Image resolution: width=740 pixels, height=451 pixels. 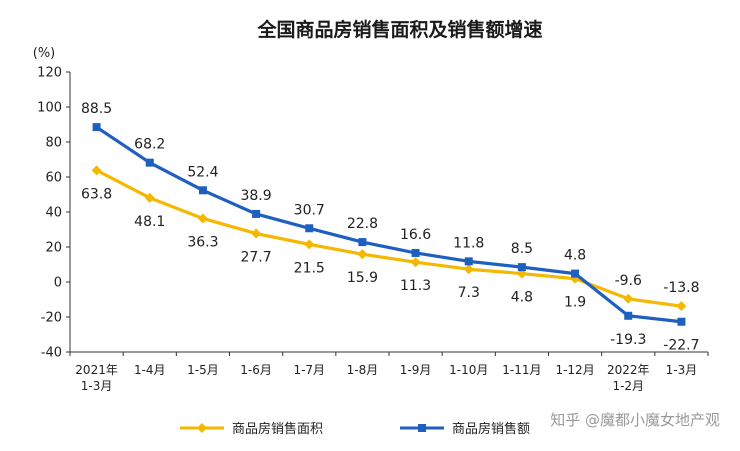 What do you see at coordinates (628, 281) in the screenshot?
I see `data-label: -9.6` at bounding box center [628, 281].